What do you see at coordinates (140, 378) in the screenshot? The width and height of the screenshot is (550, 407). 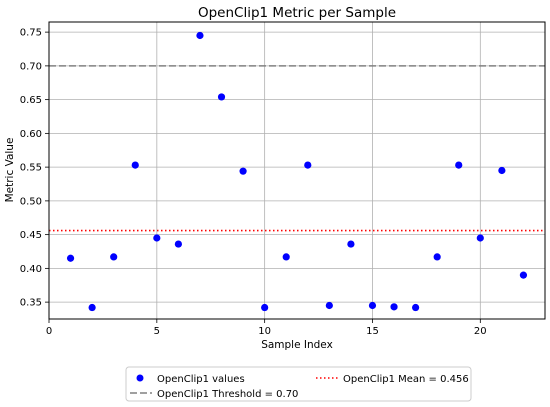 I see `legend-marker-values` at bounding box center [140, 378].